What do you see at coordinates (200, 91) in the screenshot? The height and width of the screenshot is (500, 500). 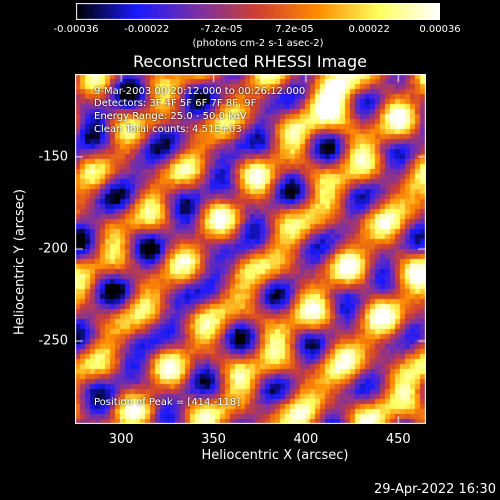 I see `annotation-time-range: 9-Mar-2003 00:20:12.000 to 00:26:12.000` at bounding box center [200, 91].